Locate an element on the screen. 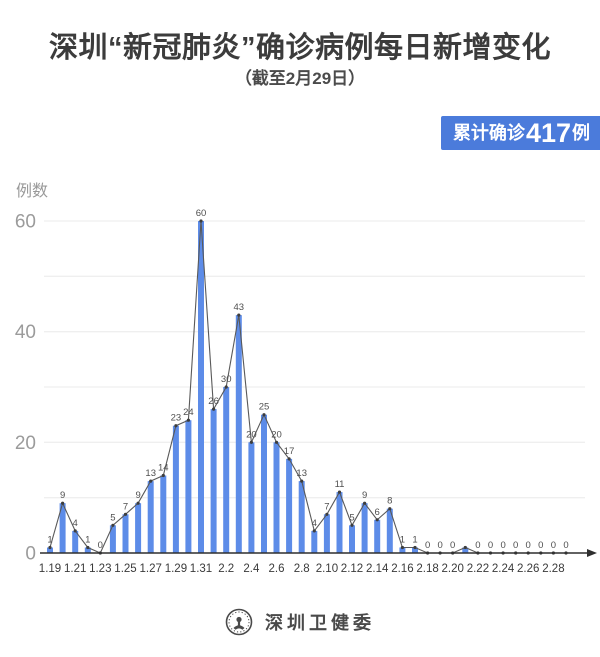 The height and width of the screenshot is (657, 600). svg-text: 2.14 is located at coordinates (377, 569).